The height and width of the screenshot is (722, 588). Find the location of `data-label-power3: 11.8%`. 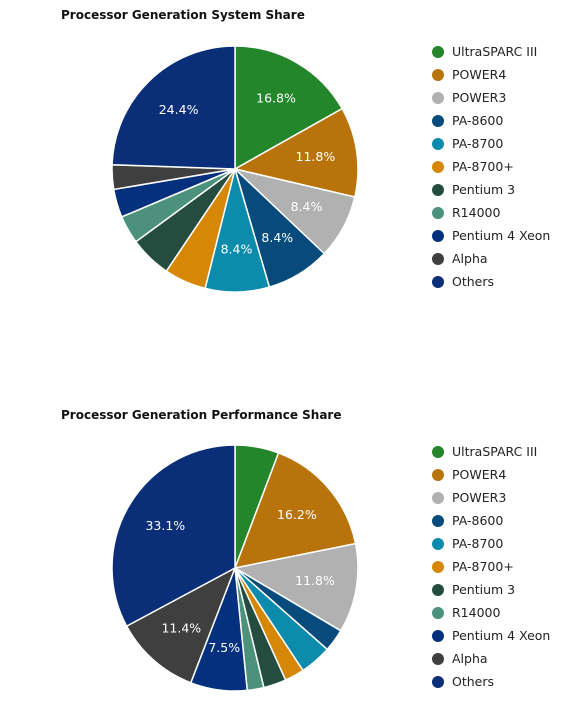

data-label-power3: 11.8% is located at coordinates (315, 580).